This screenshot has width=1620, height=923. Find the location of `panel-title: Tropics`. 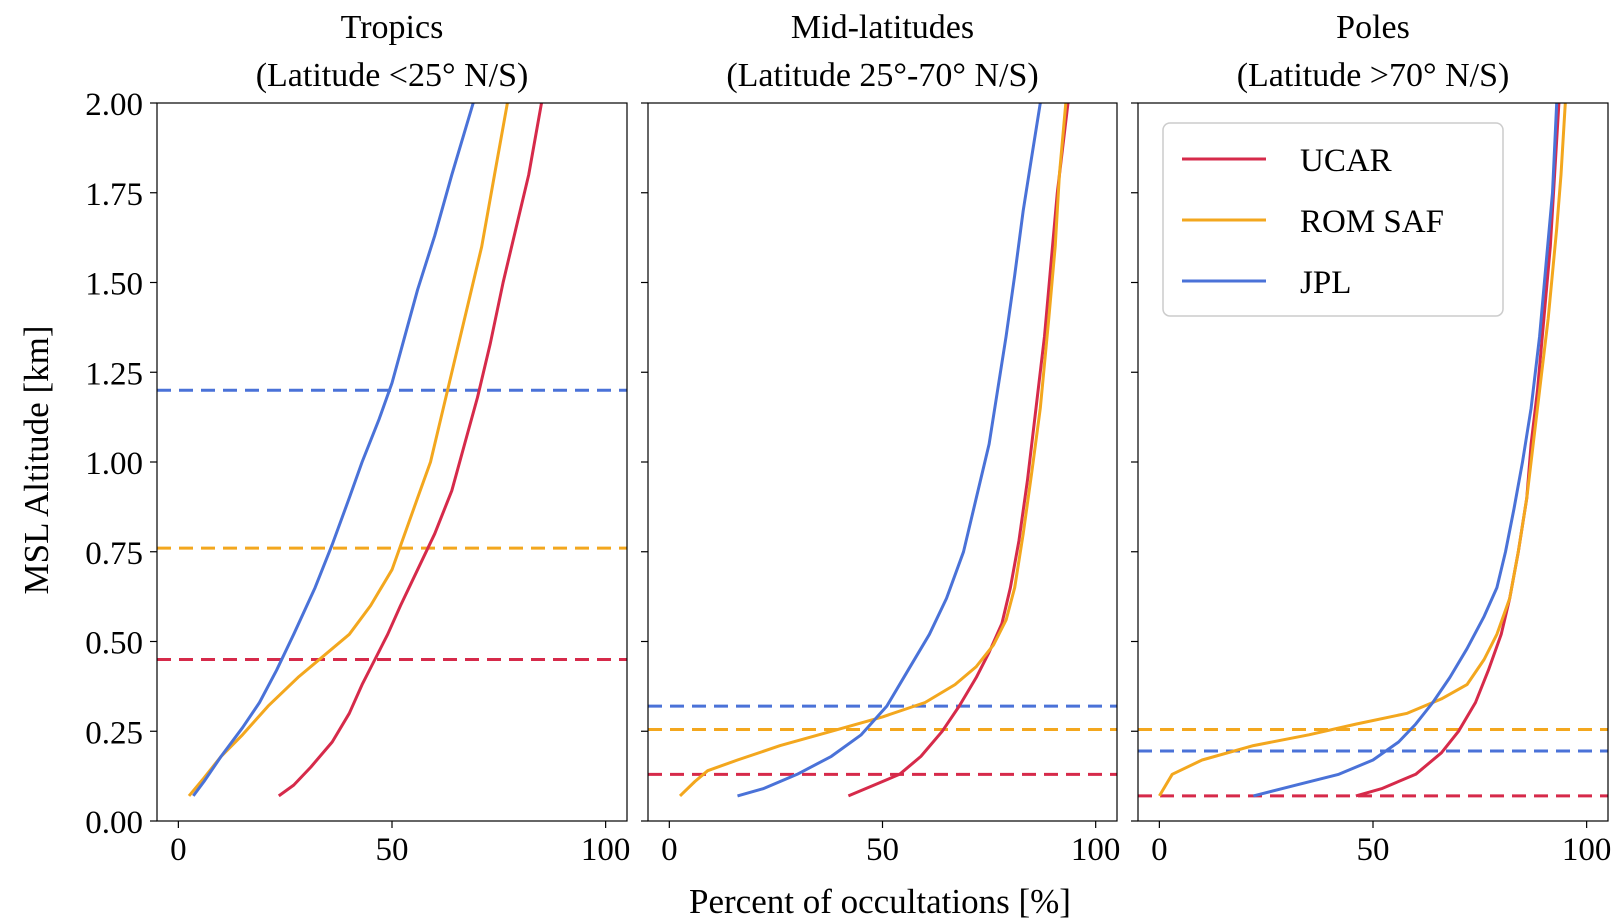

panel-title: Tropics is located at coordinates (392, 27).